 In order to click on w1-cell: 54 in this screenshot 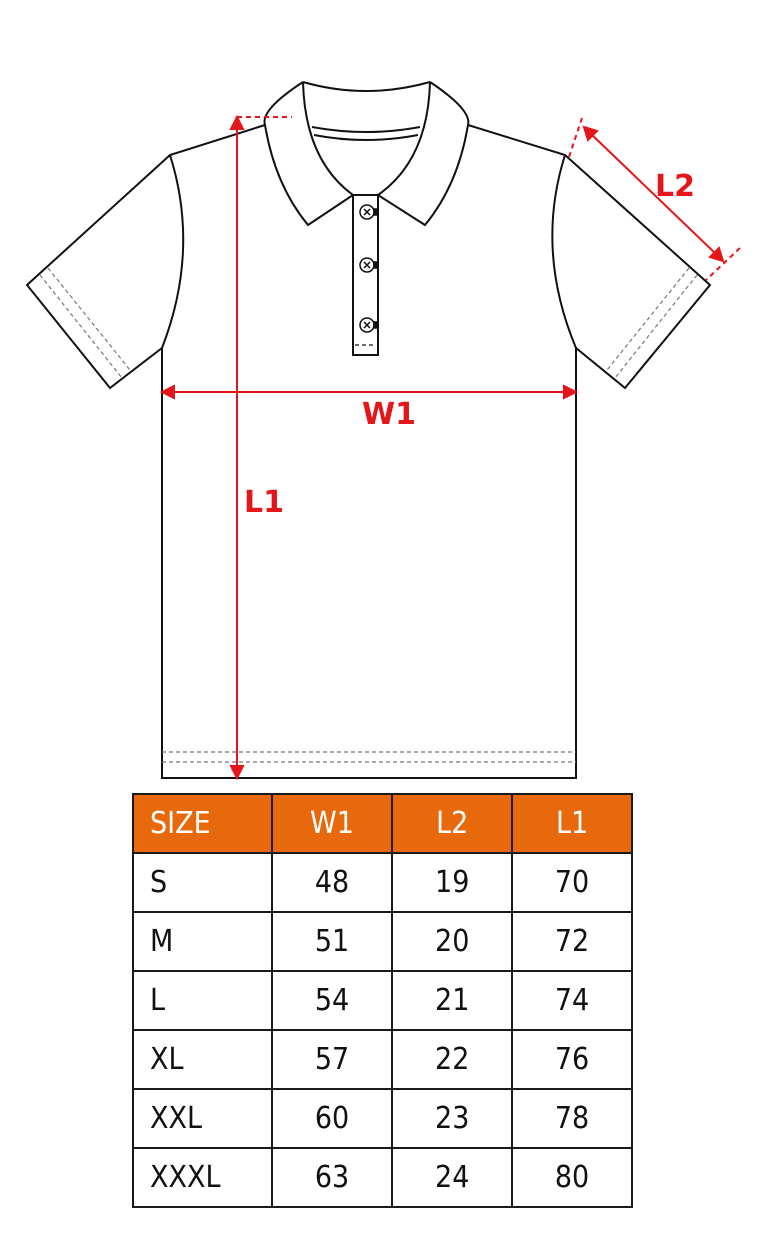, I will do `click(332, 1000)`.